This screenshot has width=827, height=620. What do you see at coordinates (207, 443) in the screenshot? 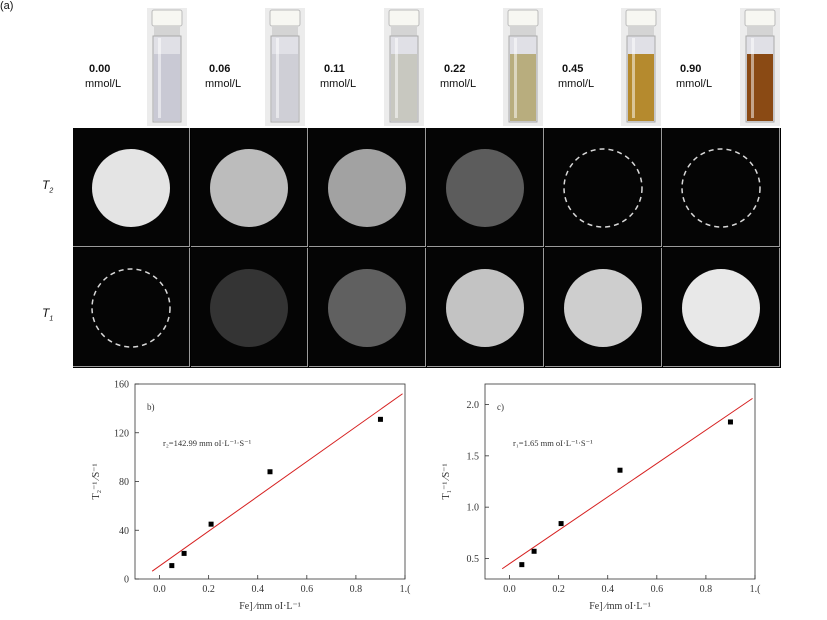
I see `relaxivity-annotation: r₂=142.99 mm oI·L⁻¹·S⁻¹` at bounding box center [207, 443].